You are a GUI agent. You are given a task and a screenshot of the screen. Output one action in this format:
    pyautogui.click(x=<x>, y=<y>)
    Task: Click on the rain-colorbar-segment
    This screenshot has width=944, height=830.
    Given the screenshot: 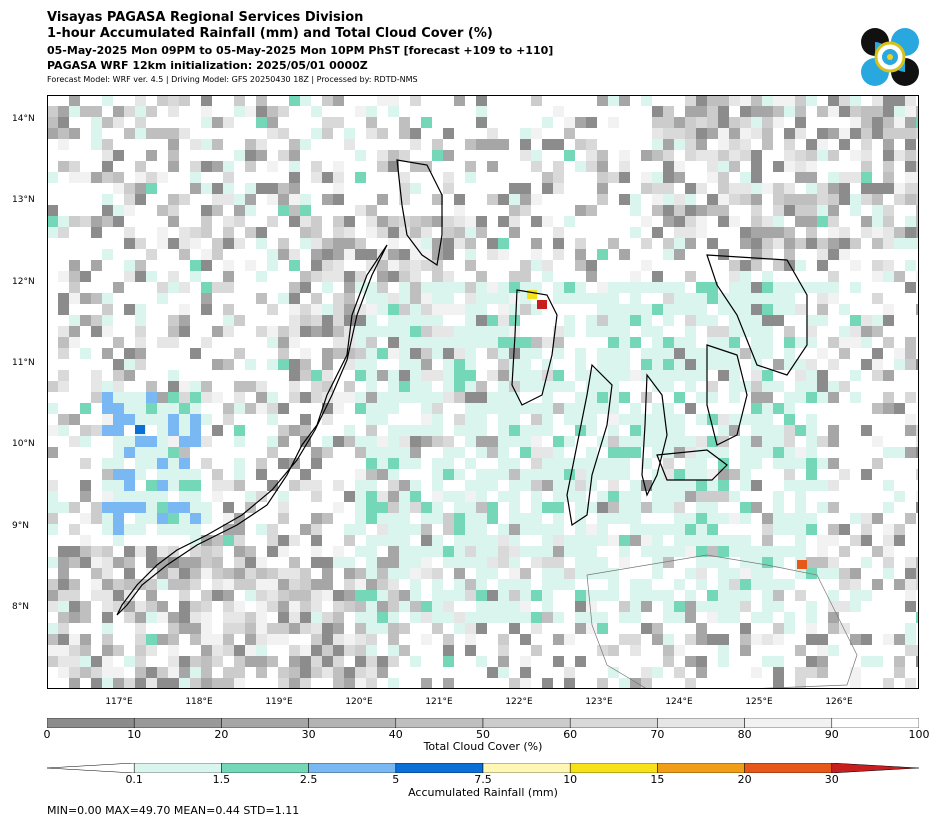 What is the action you would take?
    pyautogui.click(x=177, y=768)
    